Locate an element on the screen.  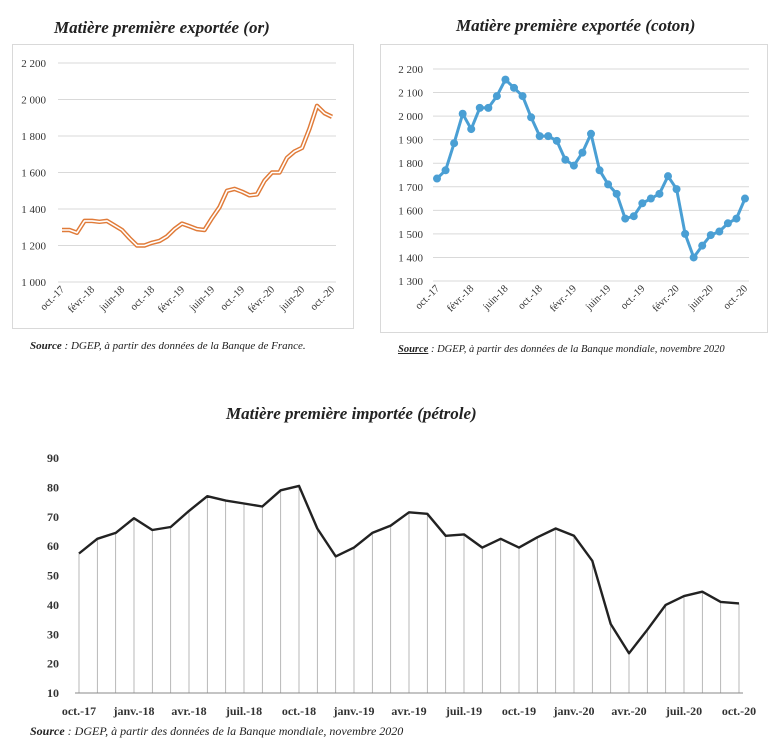
x-tick-label: oct.-19 is located at coordinates (519, 711).